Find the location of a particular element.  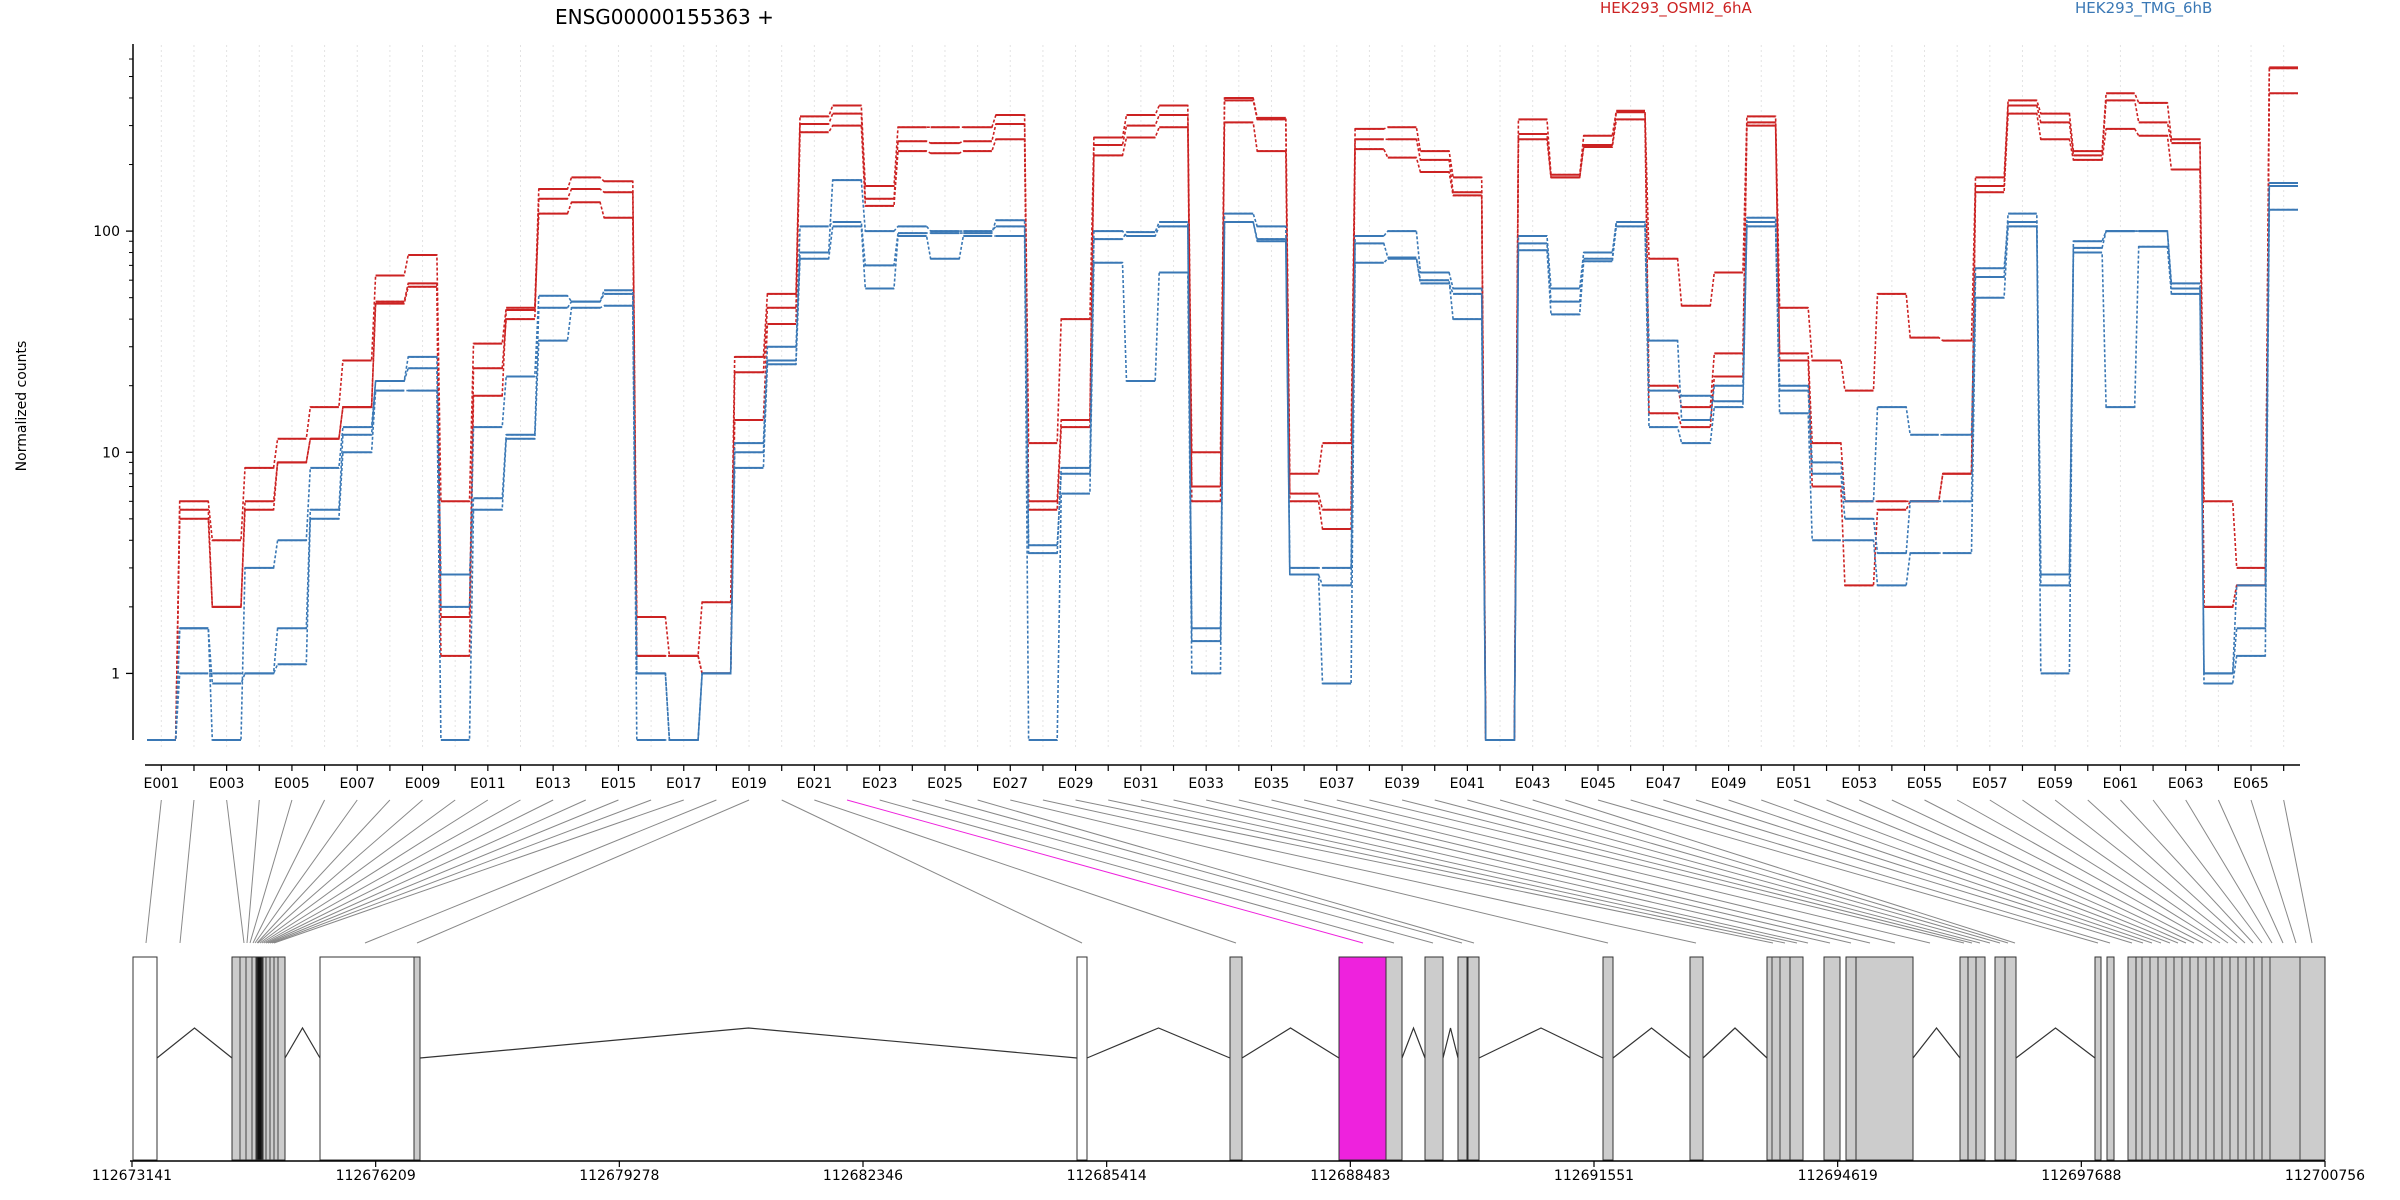

y-tick-label: 100 is located at coordinates (106, 232).